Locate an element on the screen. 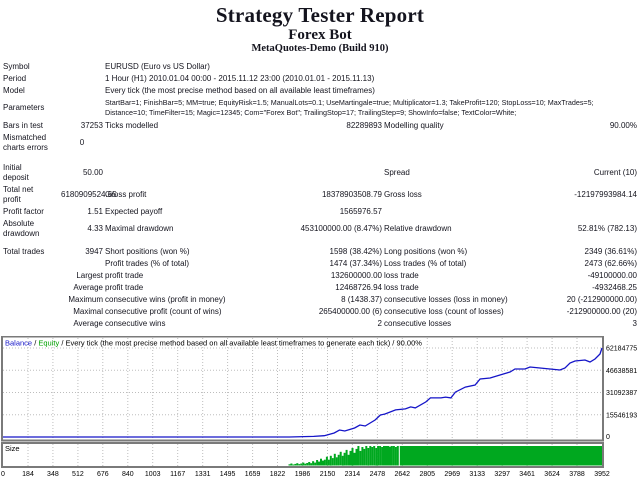  report-row-label: Parameters is located at coordinates (24, 107).